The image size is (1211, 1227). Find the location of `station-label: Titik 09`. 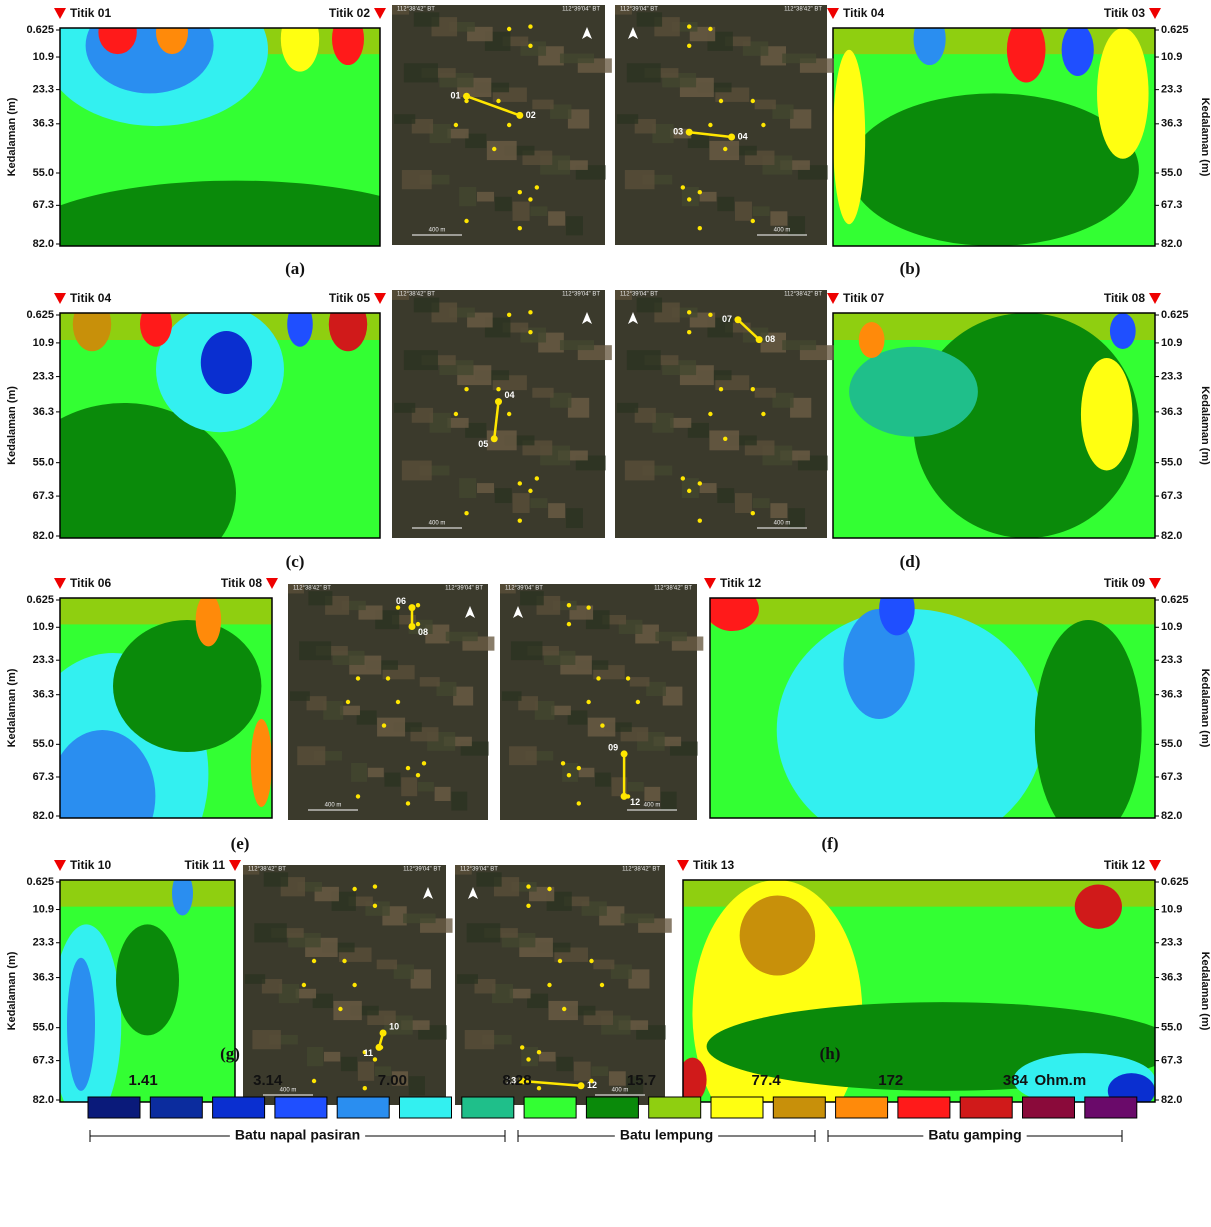

station-label: Titik 09 is located at coordinates (1124, 583).